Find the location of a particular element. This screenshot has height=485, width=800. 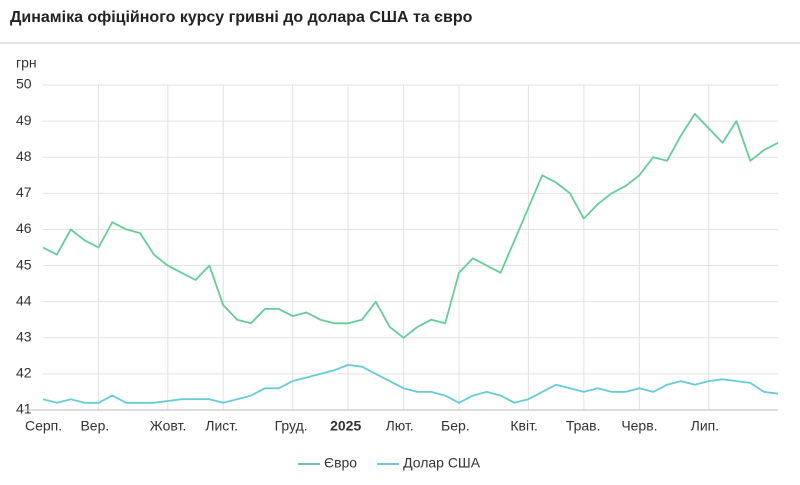

y-tick-label: 46 is located at coordinates (24, 228).